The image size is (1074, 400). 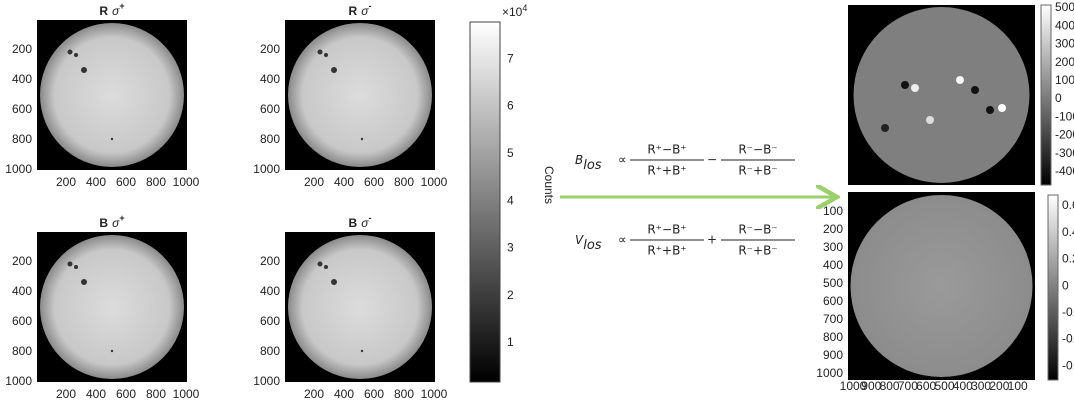 What do you see at coordinates (510, 295) in the screenshot?
I see `colorbar-tick-label: 2` at bounding box center [510, 295].